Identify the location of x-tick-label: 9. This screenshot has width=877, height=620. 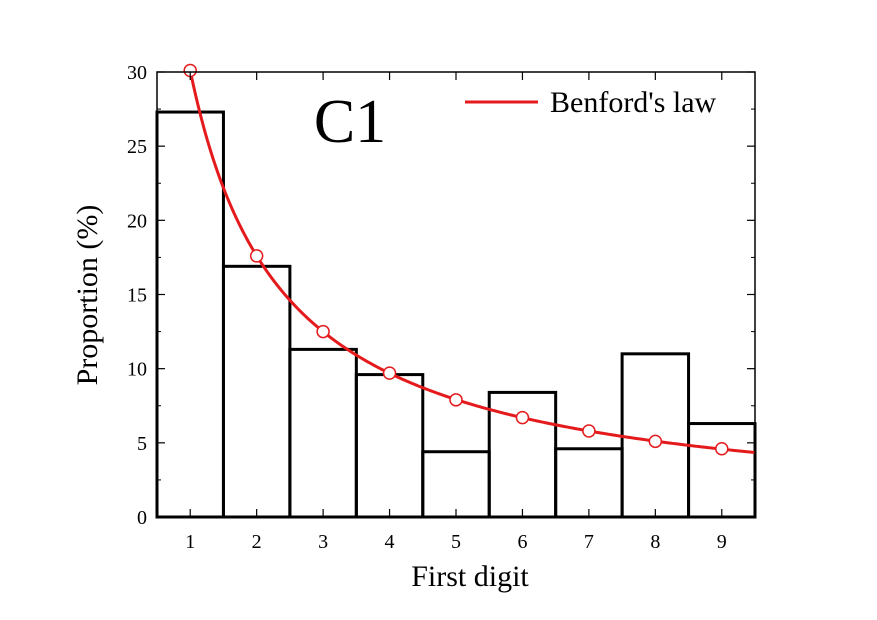
(722, 542).